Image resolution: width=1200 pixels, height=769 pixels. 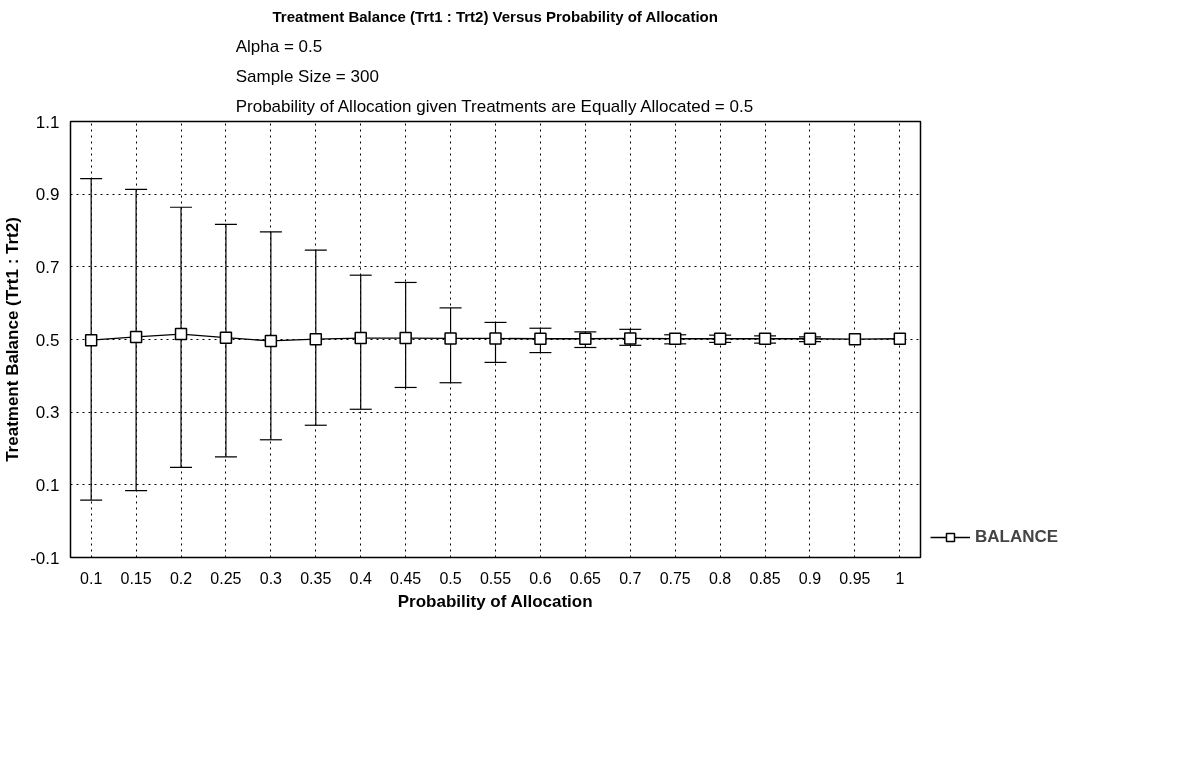 What do you see at coordinates (13, 339) in the screenshot?
I see `y-axis-title: Treatment Balance (Trt1 : Trt2)` at bounding box center [13, 339].